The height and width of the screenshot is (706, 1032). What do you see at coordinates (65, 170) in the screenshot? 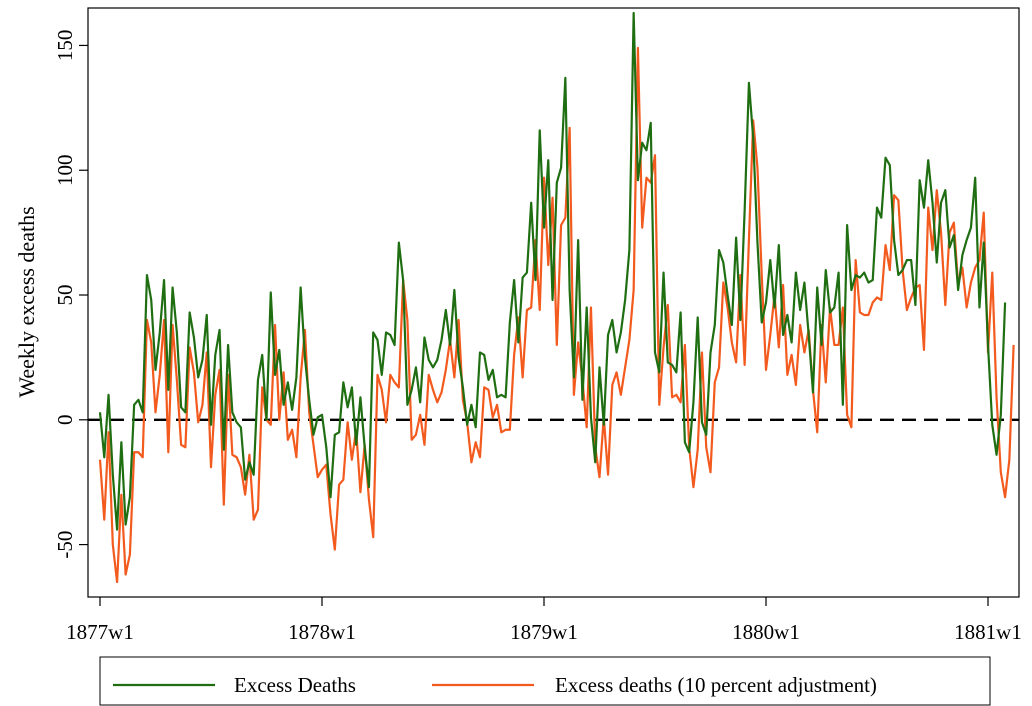
I see `y-tick-label: 100` at bounding box center [65, 170].